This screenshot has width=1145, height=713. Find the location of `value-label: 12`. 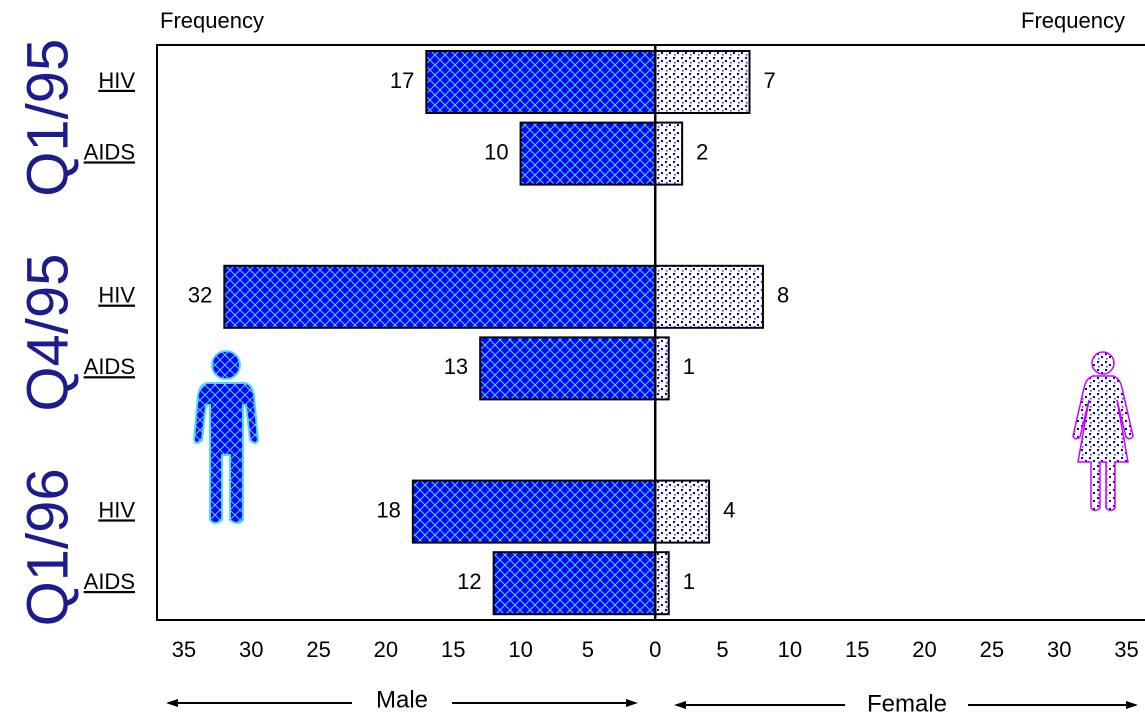

value-label: 12 is located at coordinates (469, 581).